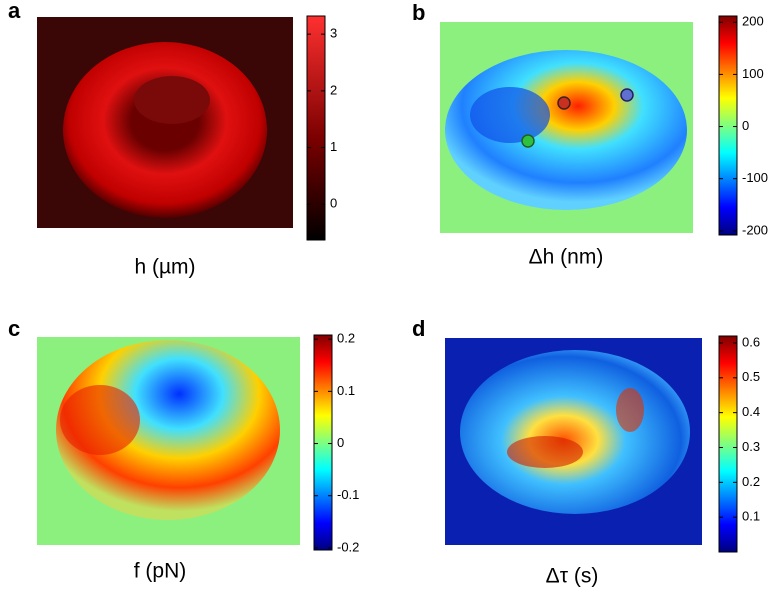  What do you see at coordinates (566, 127) in the screenshot?
I see `image-b` at bounding box center [566, 127].